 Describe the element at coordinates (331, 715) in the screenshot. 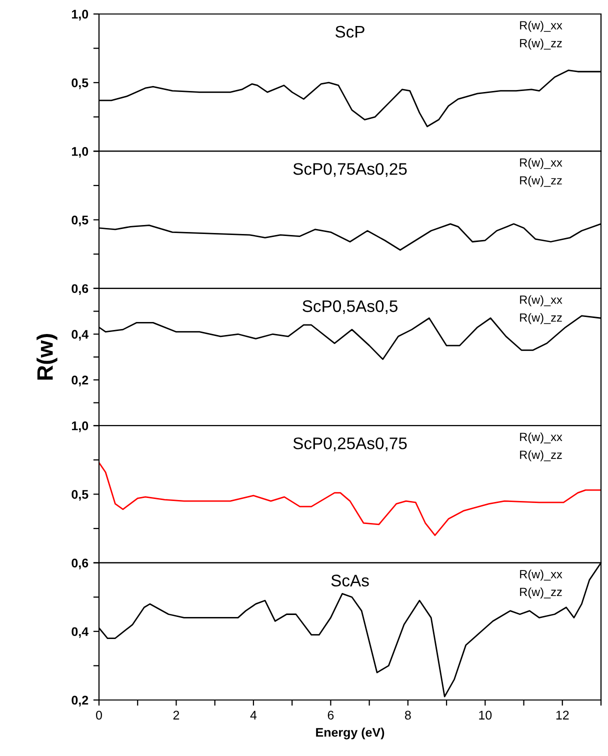

I see `x-tick-label: 6` at that location.